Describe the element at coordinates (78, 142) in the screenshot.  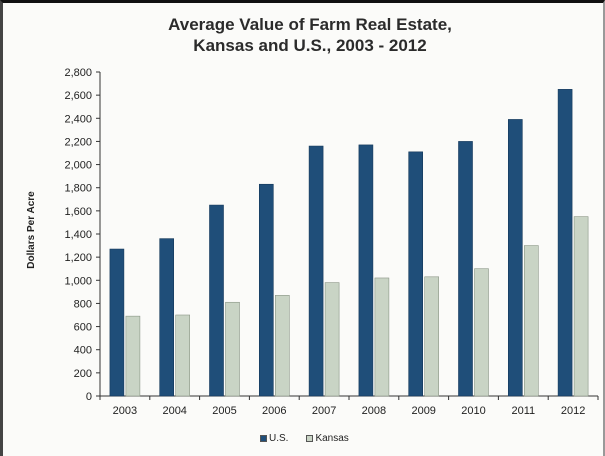
I see `y-tick-label: 2,200` at that location.